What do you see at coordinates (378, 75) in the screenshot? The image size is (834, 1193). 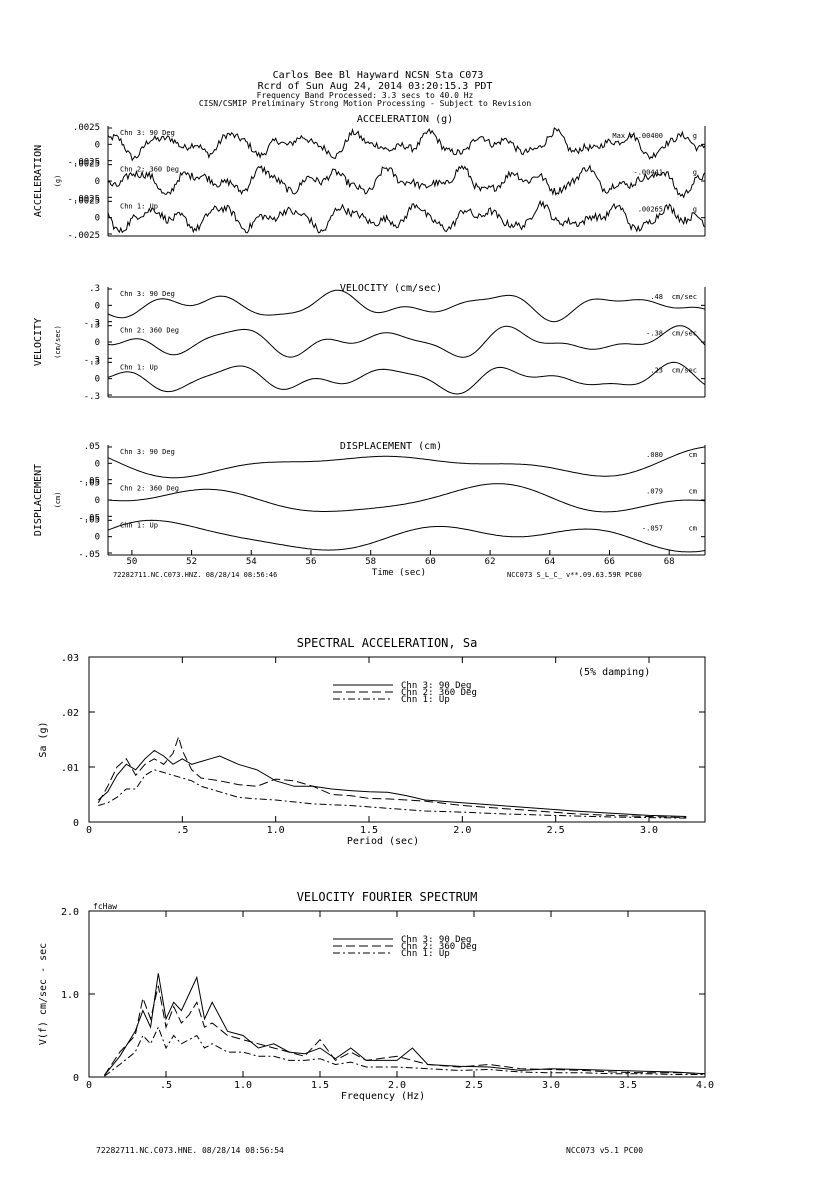 I see `station-title: Carlos Bee Bl Hayward NCSN Sta C073` at bounding box center [378, 75].